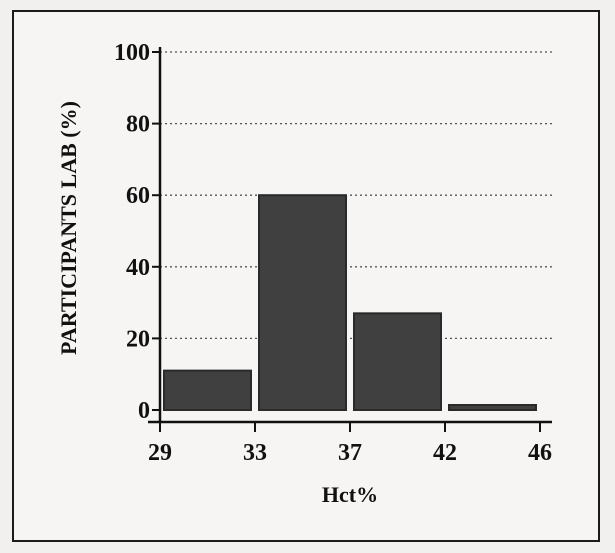 The image size is (615, 553). What do you see at coordinates (138, 268) in the screenshot?
I see `y-tick-label-40: 40` at bounding box center [138, 268].